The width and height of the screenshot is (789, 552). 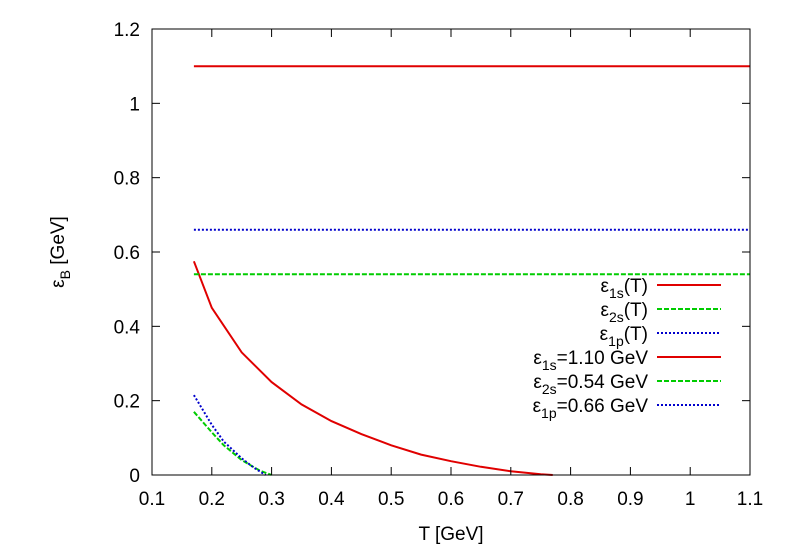 I want to click on legend-label: ε2s=0.54 GeV, so click(x=590, y=384).